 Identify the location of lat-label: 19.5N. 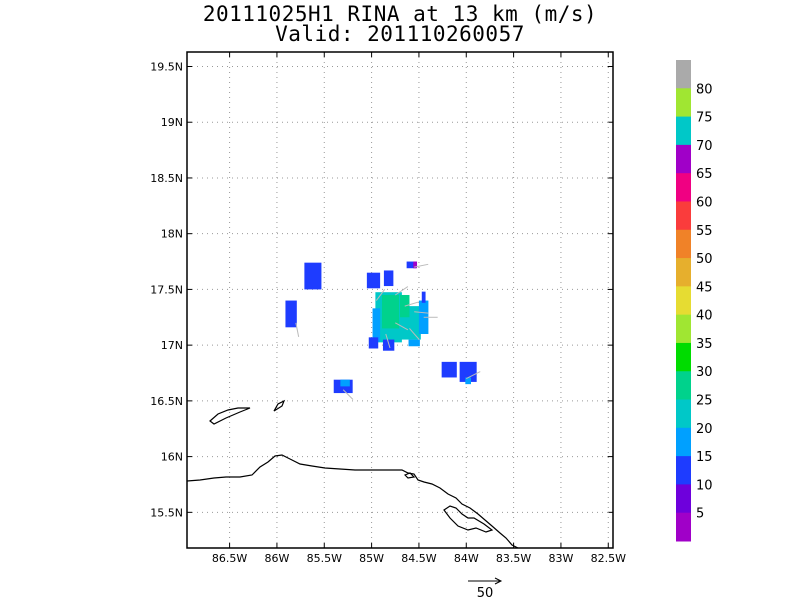
(166, 66).